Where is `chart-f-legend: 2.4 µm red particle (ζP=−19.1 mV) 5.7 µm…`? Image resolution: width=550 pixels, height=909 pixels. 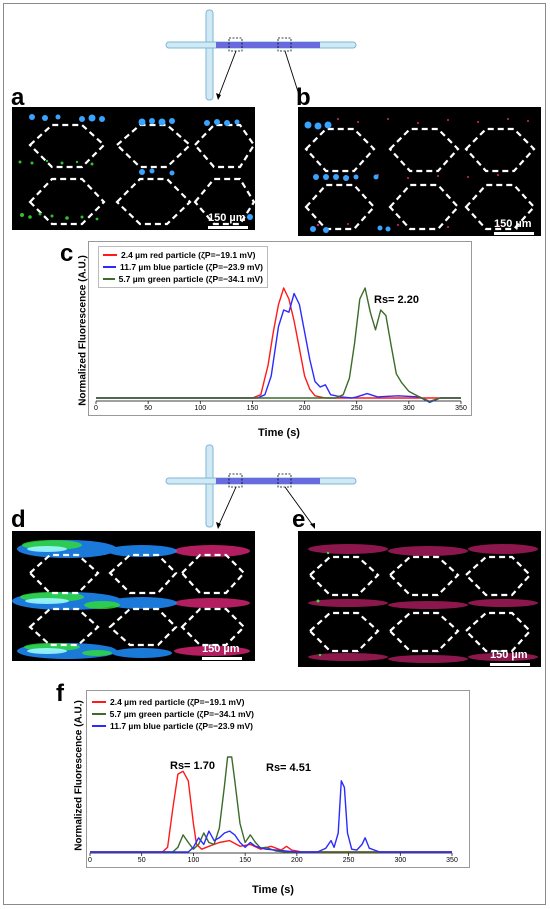
chart-f-legend: 2.4 µm red particle (ζP=−19.1 mV) 5.7 µm… is located at coordinates (173, 714).